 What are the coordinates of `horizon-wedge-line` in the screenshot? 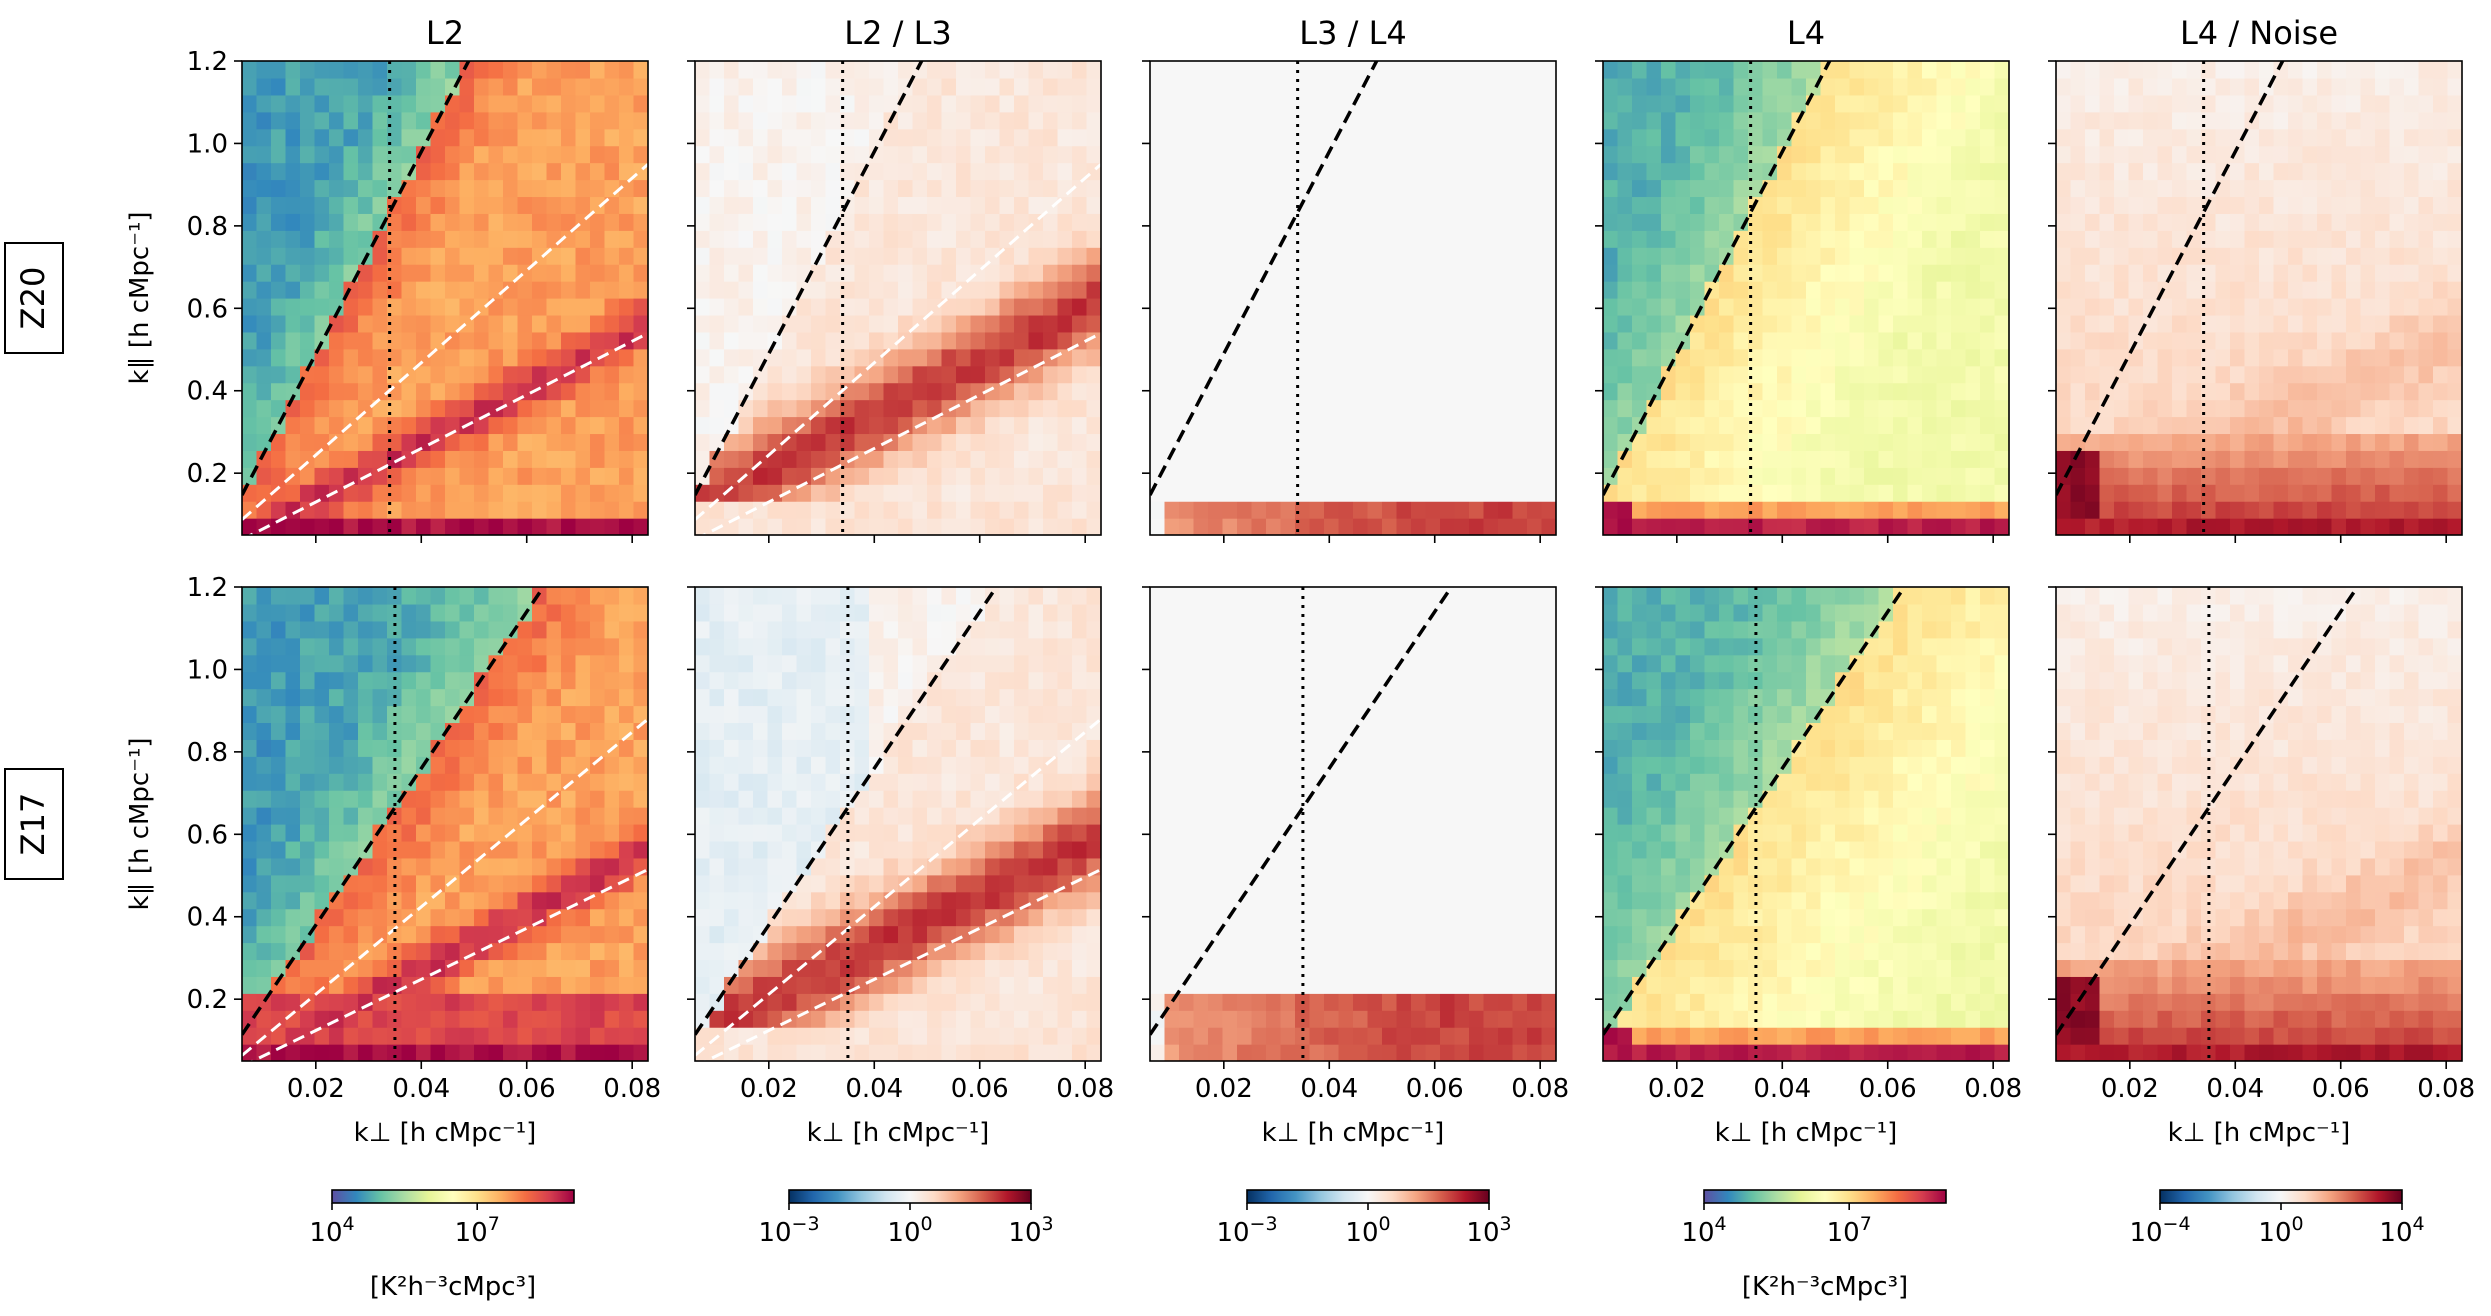 It's located at (394, 811).